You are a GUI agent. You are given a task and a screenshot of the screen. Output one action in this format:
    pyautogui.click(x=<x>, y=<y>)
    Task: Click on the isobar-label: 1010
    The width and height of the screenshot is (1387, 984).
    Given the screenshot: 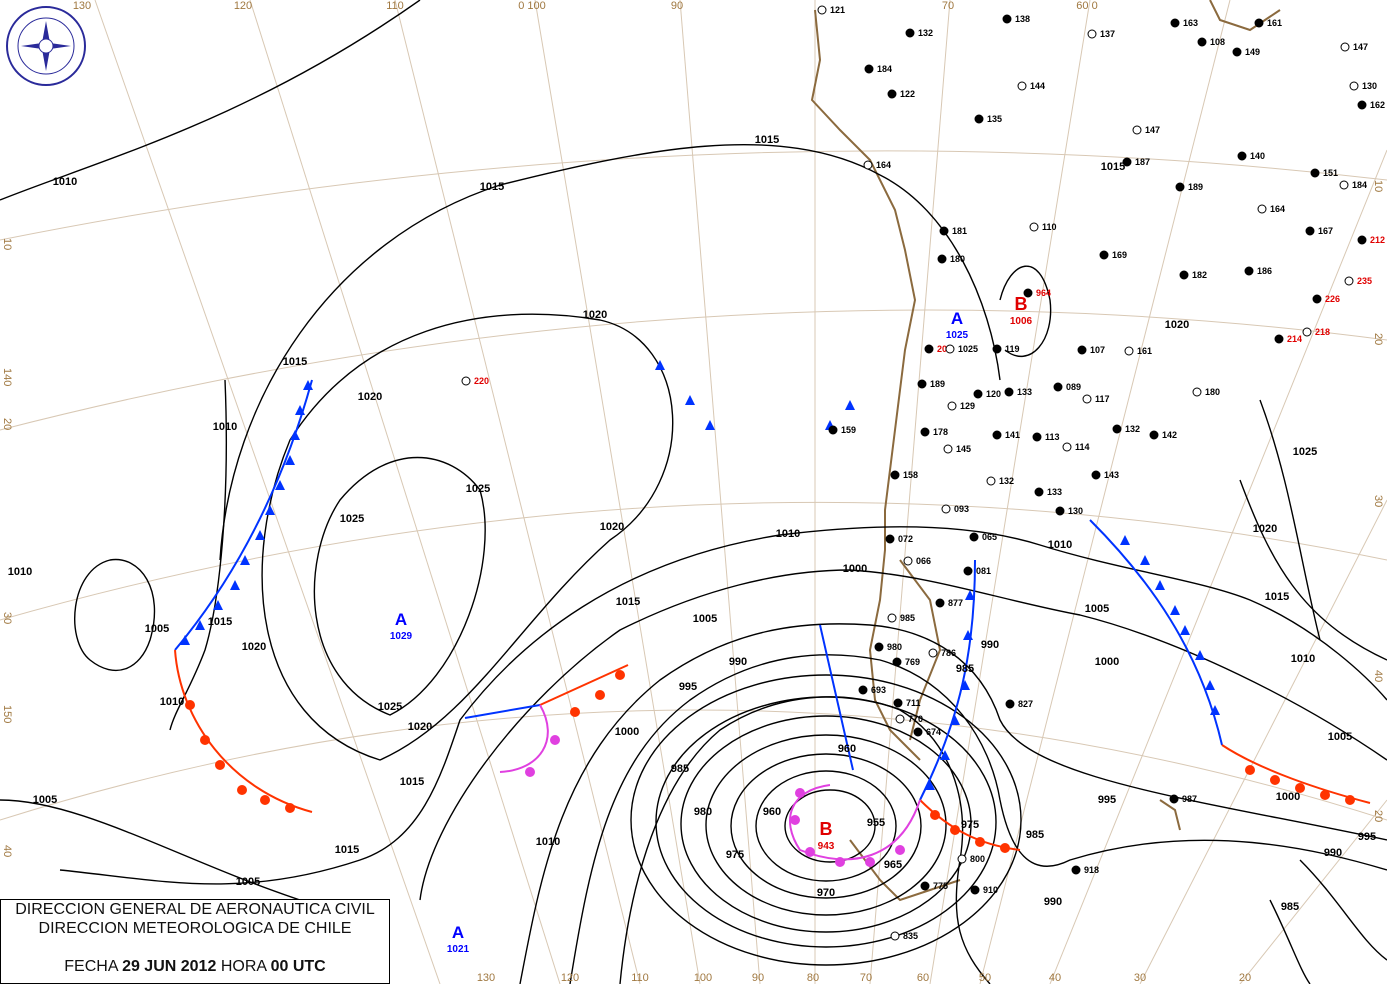 What is the action you would take?
    pyautogui.click(x=788, y=534)
    